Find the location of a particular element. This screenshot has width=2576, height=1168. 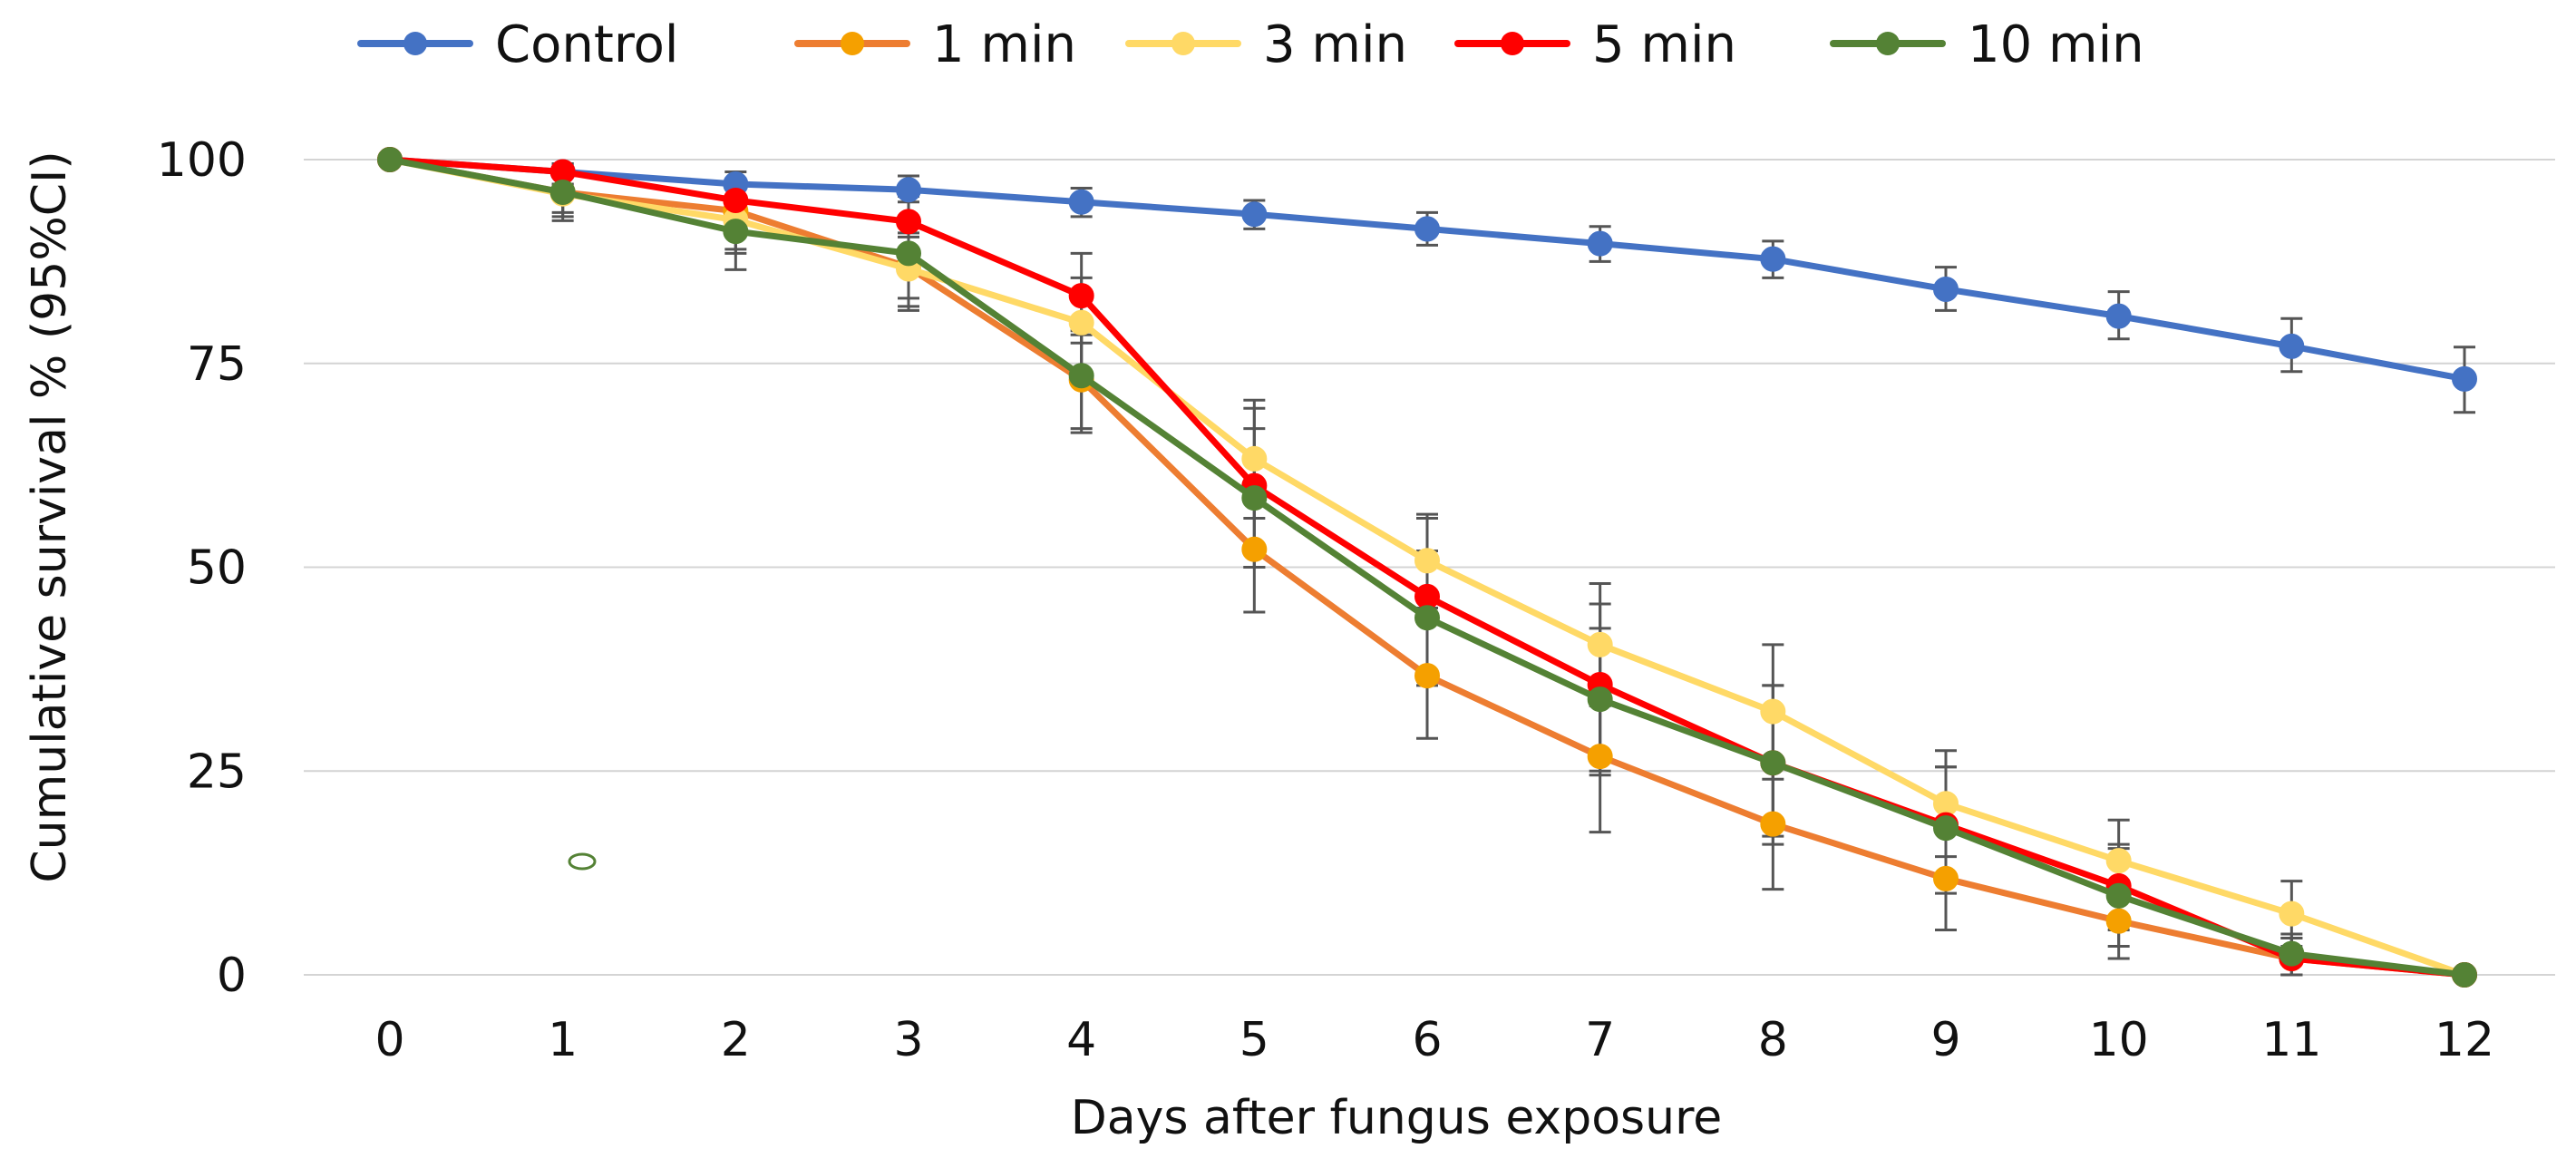

x-tick-label-12: 12 is located at coordinates (2464, 1040).